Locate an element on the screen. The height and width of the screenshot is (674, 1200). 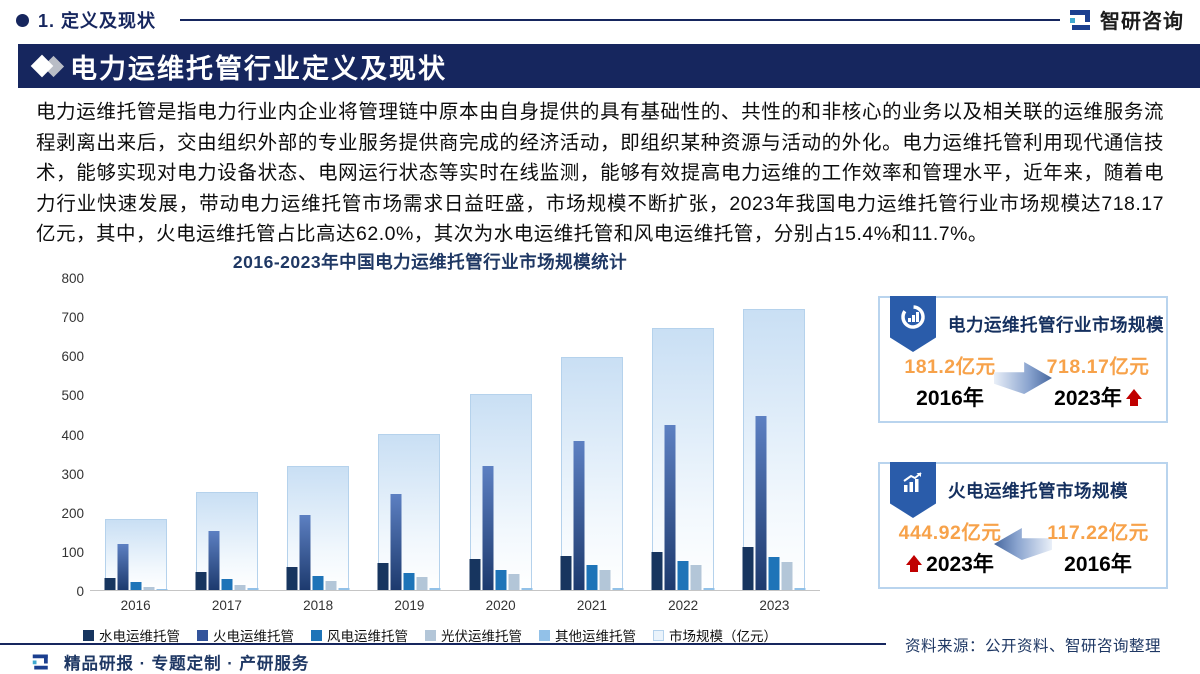
y-axis-tick: 700 is located at coordinates (72, 318).